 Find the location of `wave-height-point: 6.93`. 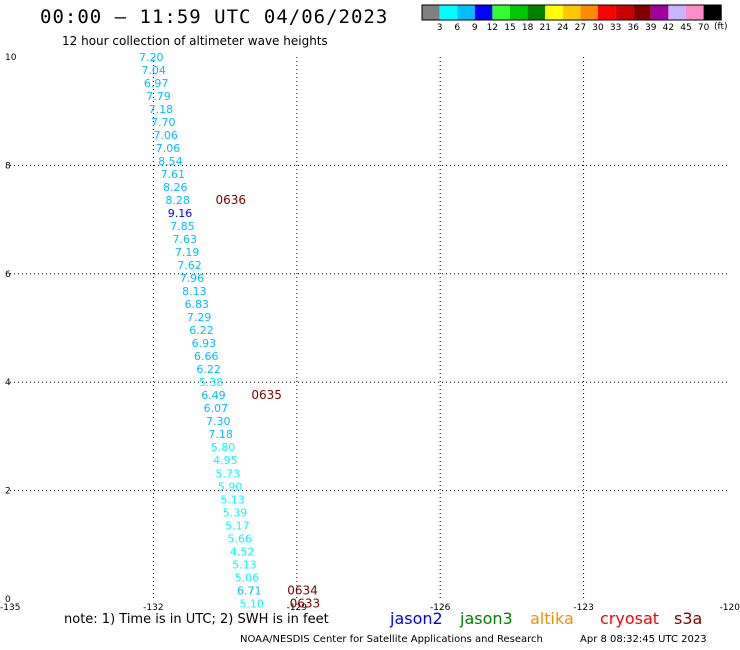

wave-height-point: 6.93 is located at coordinates (204, 343).